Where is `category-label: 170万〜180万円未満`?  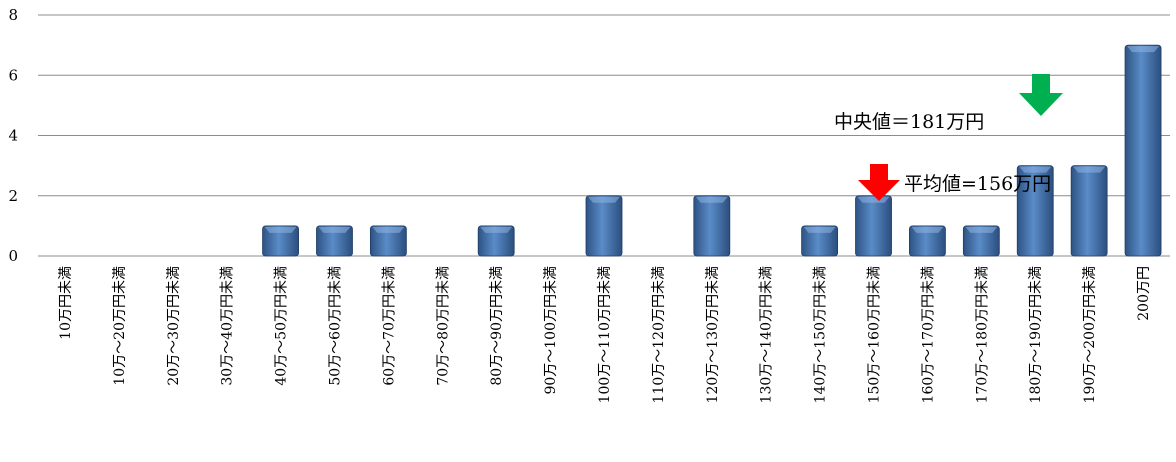
category-label: 170万〜180万円未満 is located at coordinates (982, 334).